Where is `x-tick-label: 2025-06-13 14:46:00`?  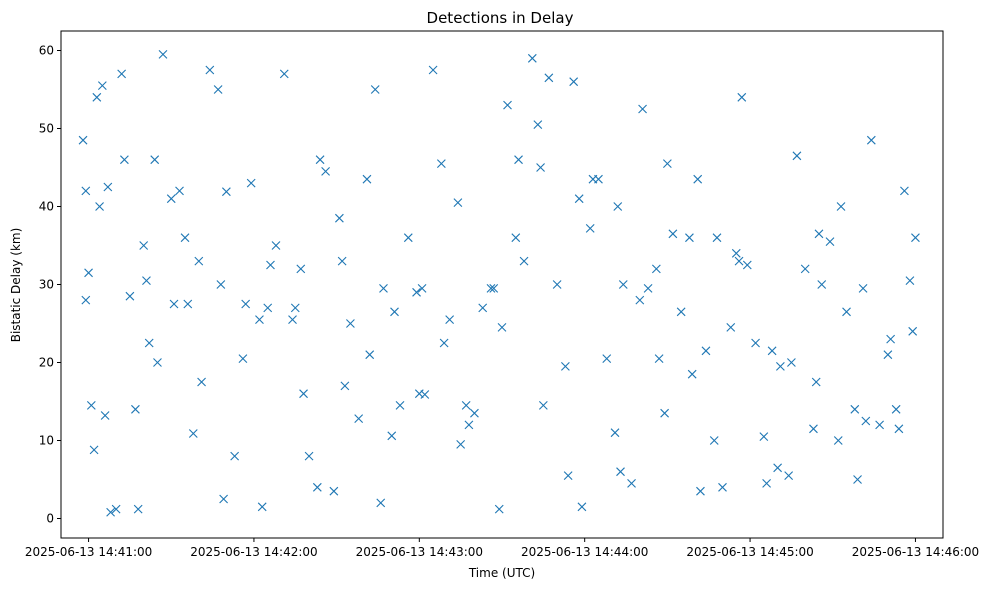
x-tick-label: 2025-06-13 14:46:00 is located at coordinates (915, 552).